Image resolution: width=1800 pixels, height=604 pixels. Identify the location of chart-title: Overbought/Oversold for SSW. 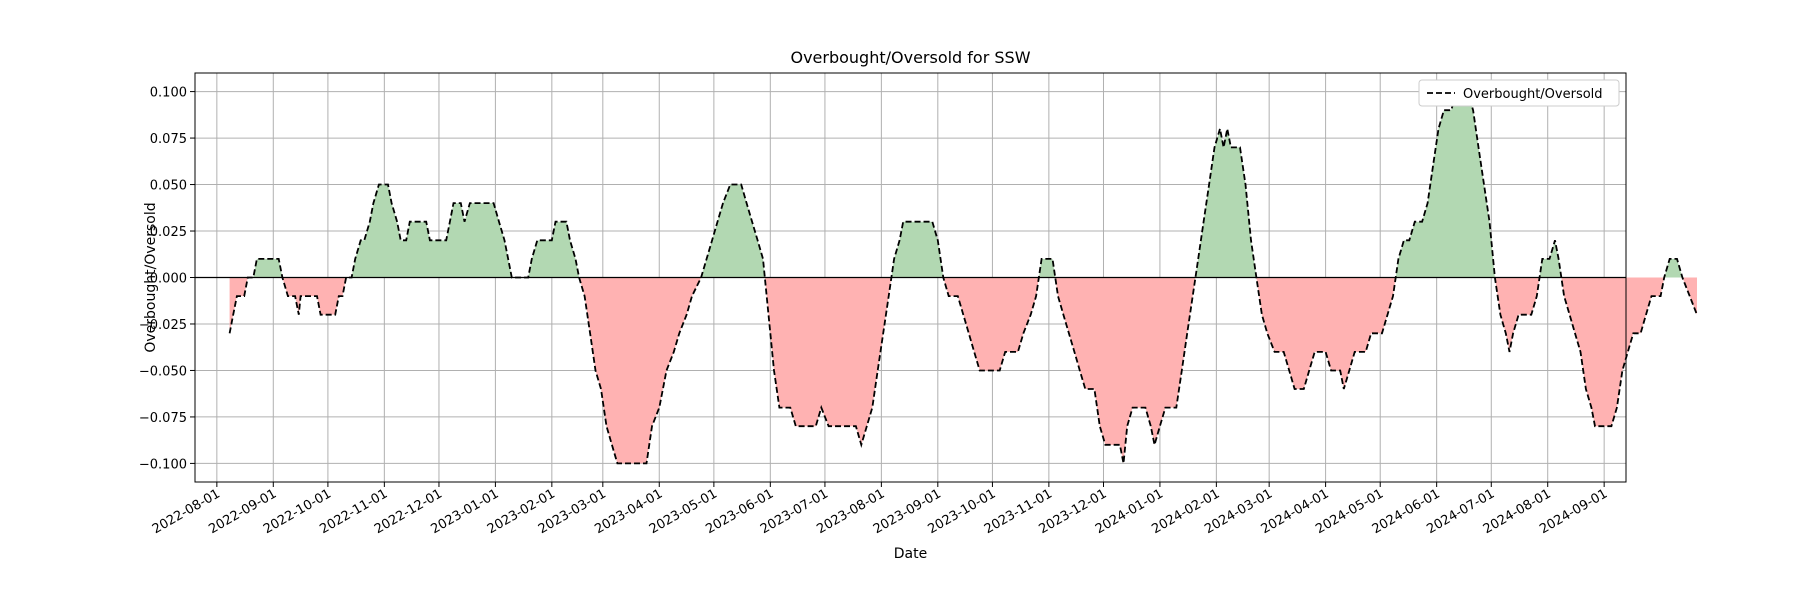
(910, 57).